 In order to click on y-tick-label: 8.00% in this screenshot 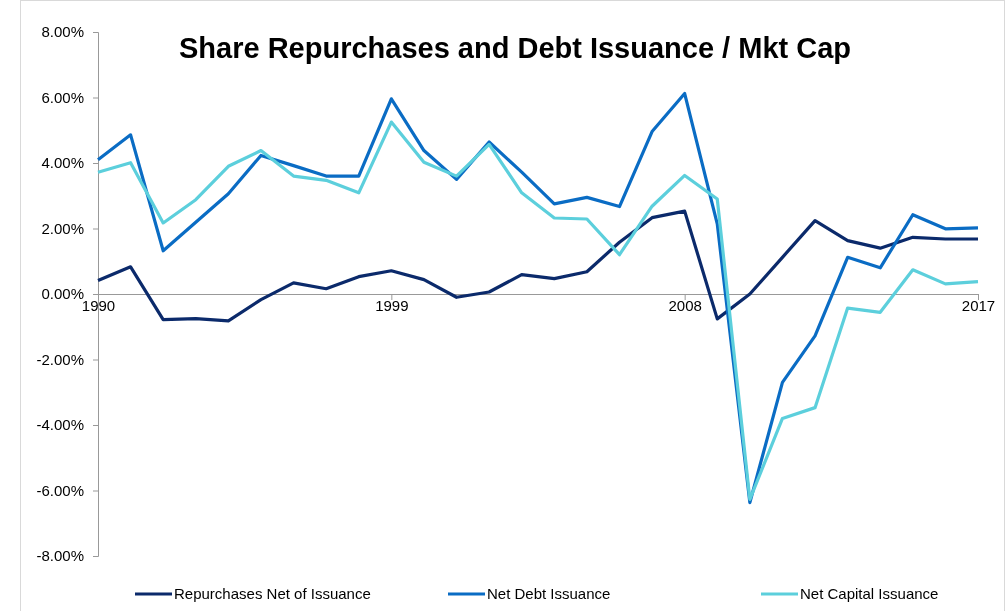, I will do `click(62, 32)`.